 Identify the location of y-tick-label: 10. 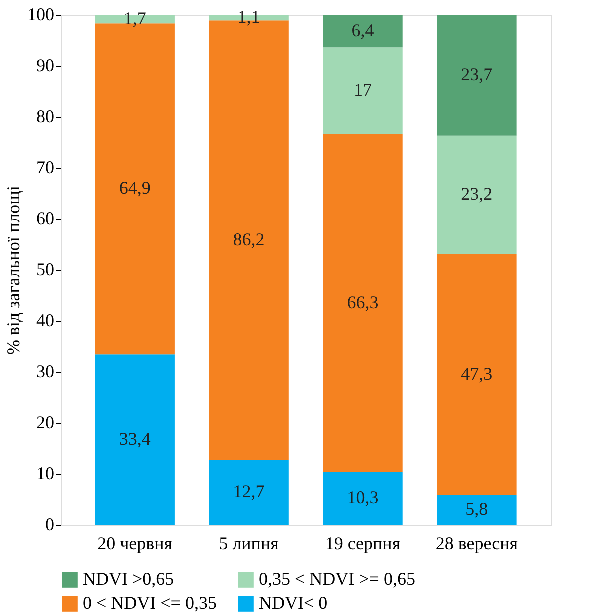
(45, 474).